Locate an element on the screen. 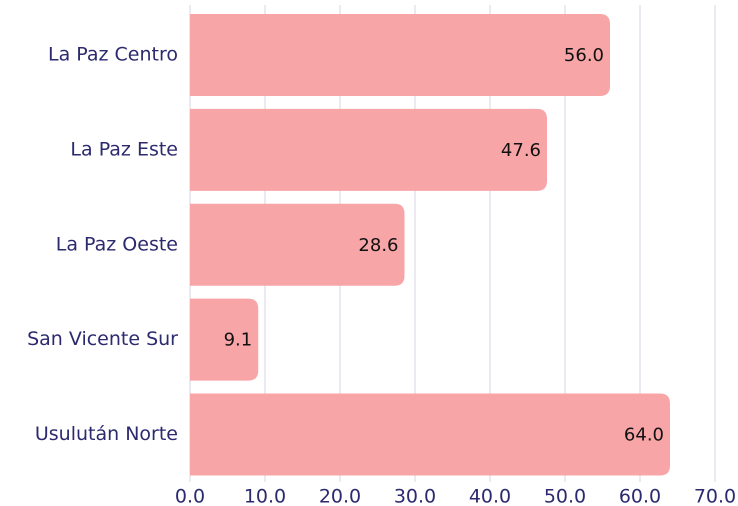 The image size is (738, 506). x-tick-label: 10.0 is located at coordinates (265, 496).